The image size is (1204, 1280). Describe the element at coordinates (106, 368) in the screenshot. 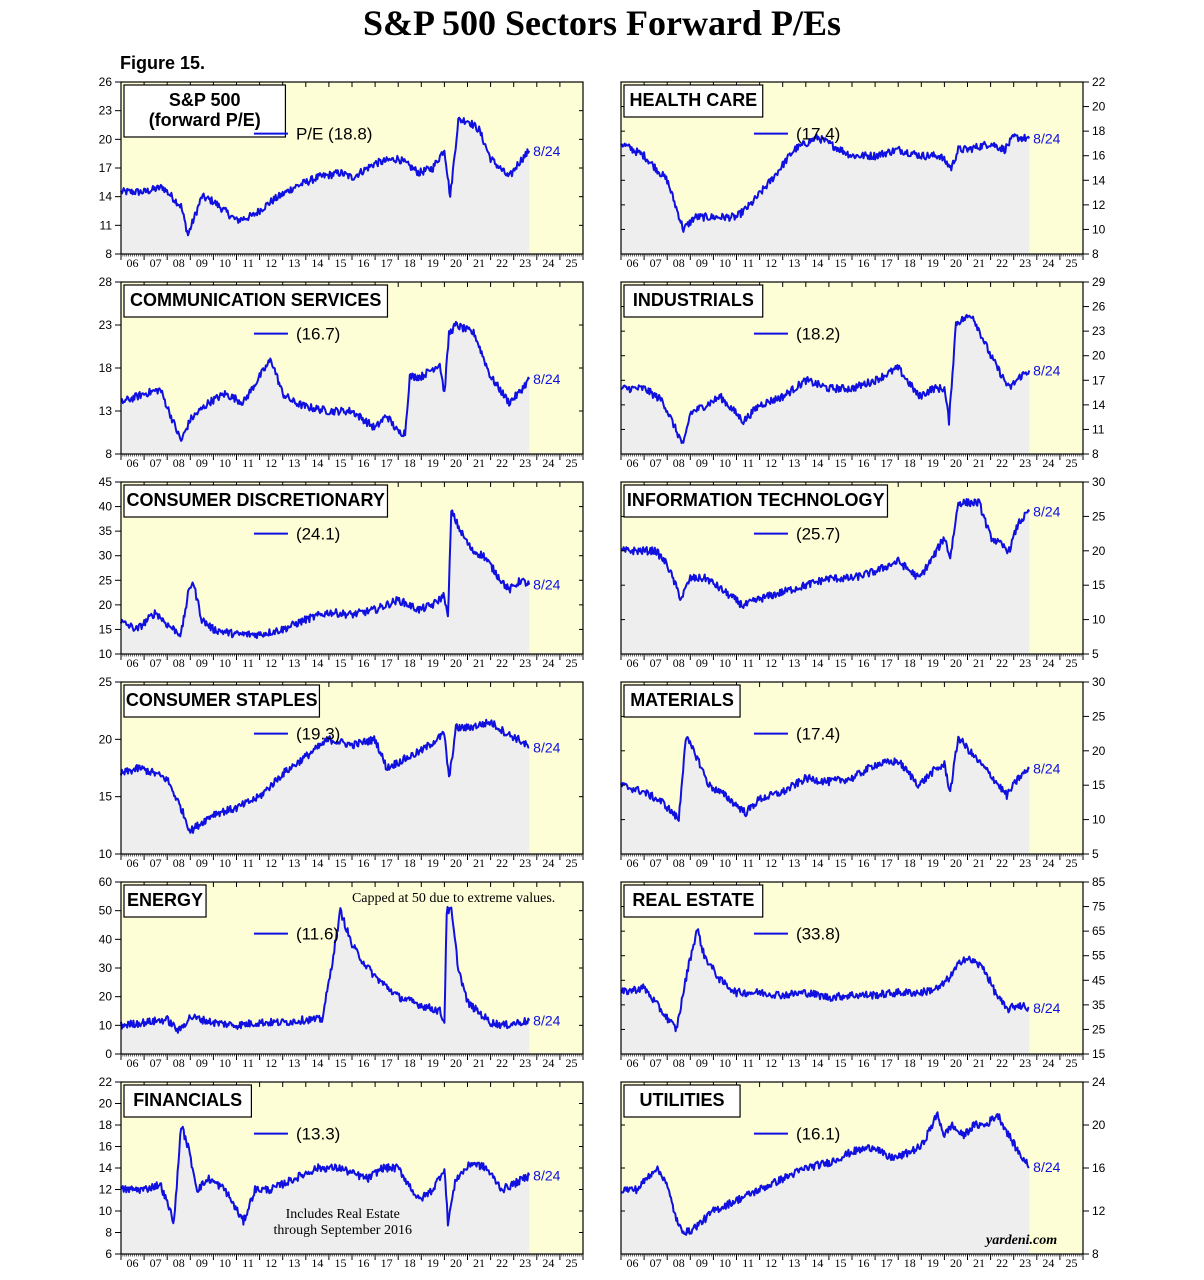

I see `y-tick-label: 18` at that location.